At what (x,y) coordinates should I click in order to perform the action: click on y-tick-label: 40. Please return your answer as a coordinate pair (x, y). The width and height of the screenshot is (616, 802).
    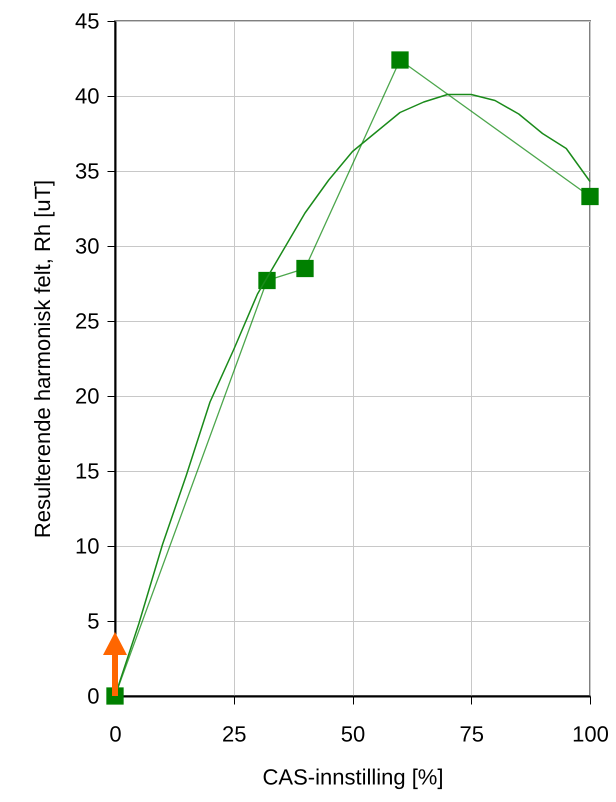
    Looking at the image, I should click on (87, 96).